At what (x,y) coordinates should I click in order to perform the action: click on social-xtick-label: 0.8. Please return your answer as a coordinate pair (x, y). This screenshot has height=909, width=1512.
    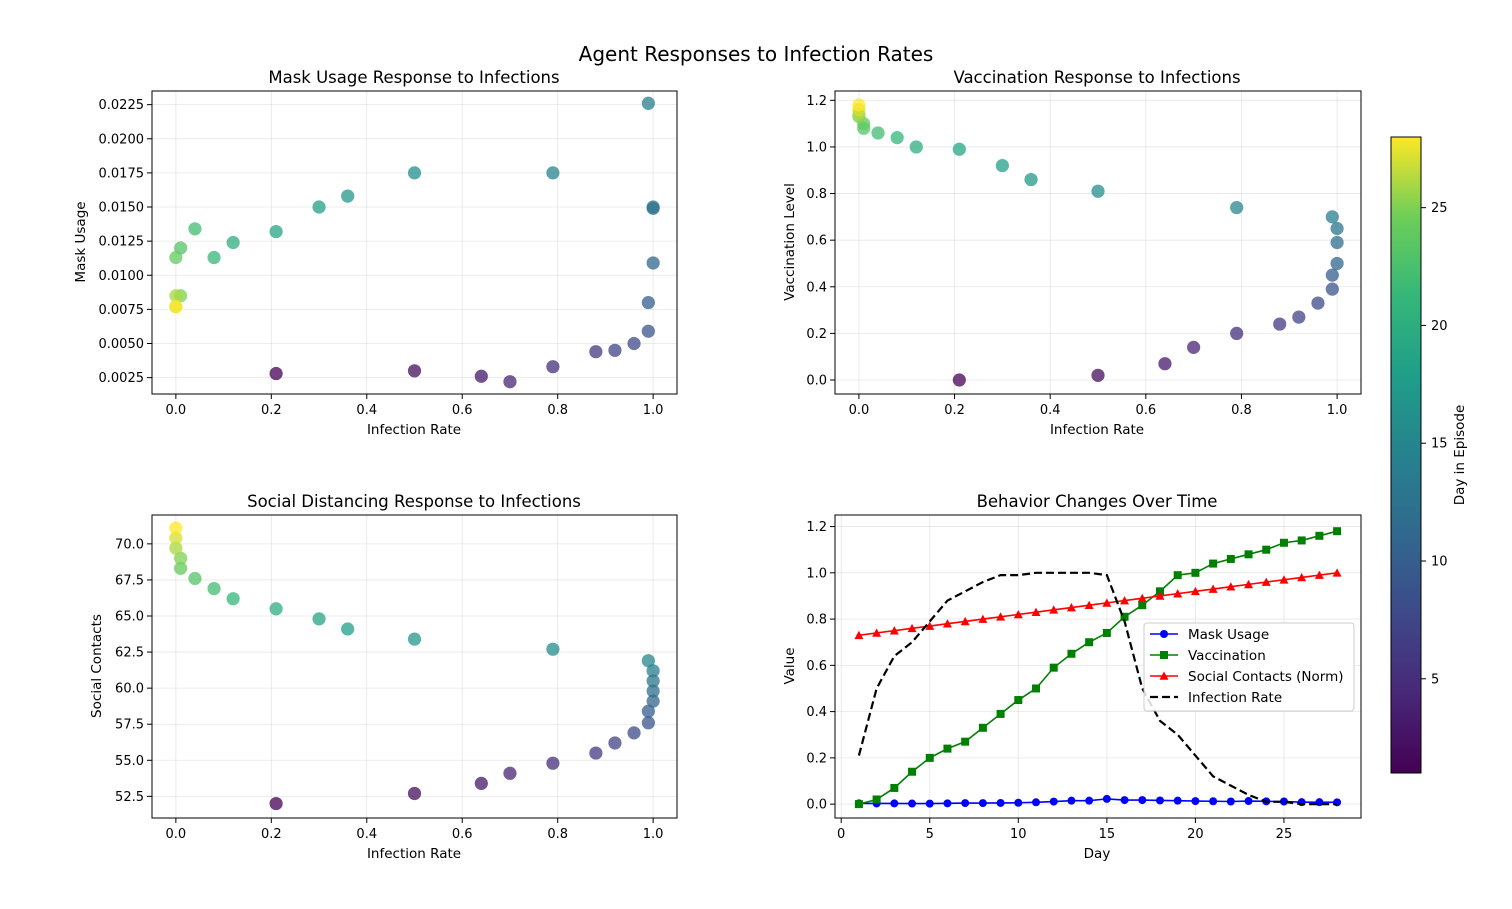
    Looking at the image, I should click on (557, 834).